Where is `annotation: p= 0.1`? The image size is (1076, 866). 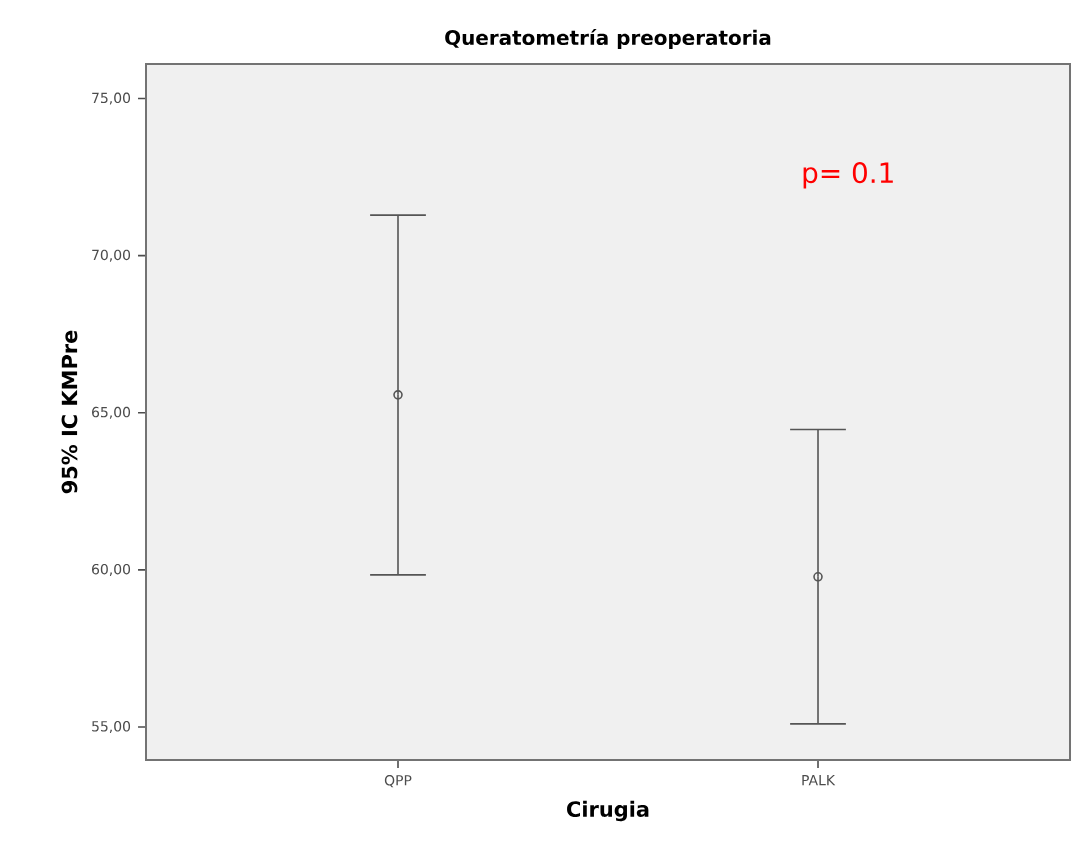 annotation: p= 0.1 is located at coordinates (848, 175).